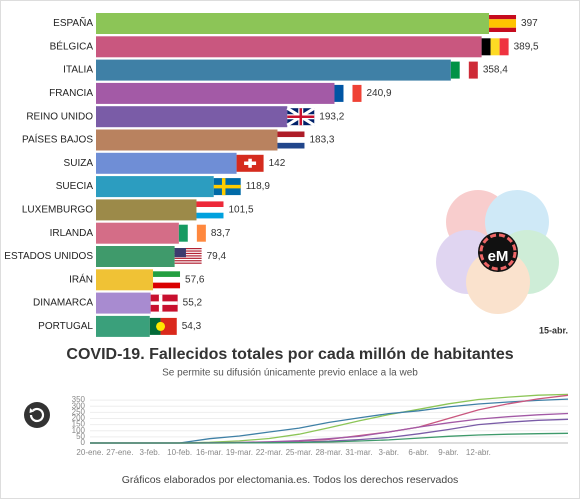  Describe the element at coordinates (79, 424) in the screenshot. I see `y-tick-label: 150` at that location.